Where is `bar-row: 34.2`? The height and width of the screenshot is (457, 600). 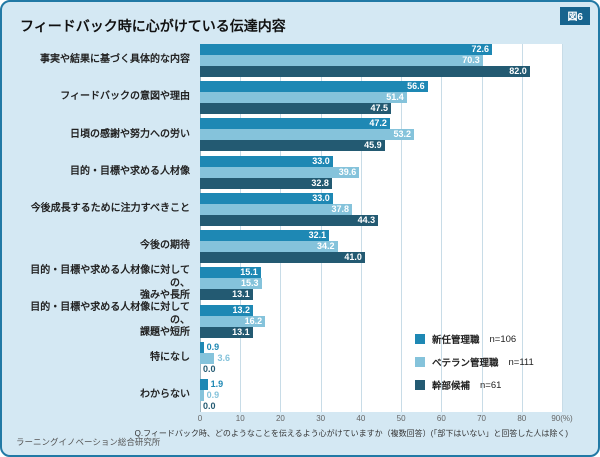 bar-row: 34.2 is located at coordinates (381, 247).